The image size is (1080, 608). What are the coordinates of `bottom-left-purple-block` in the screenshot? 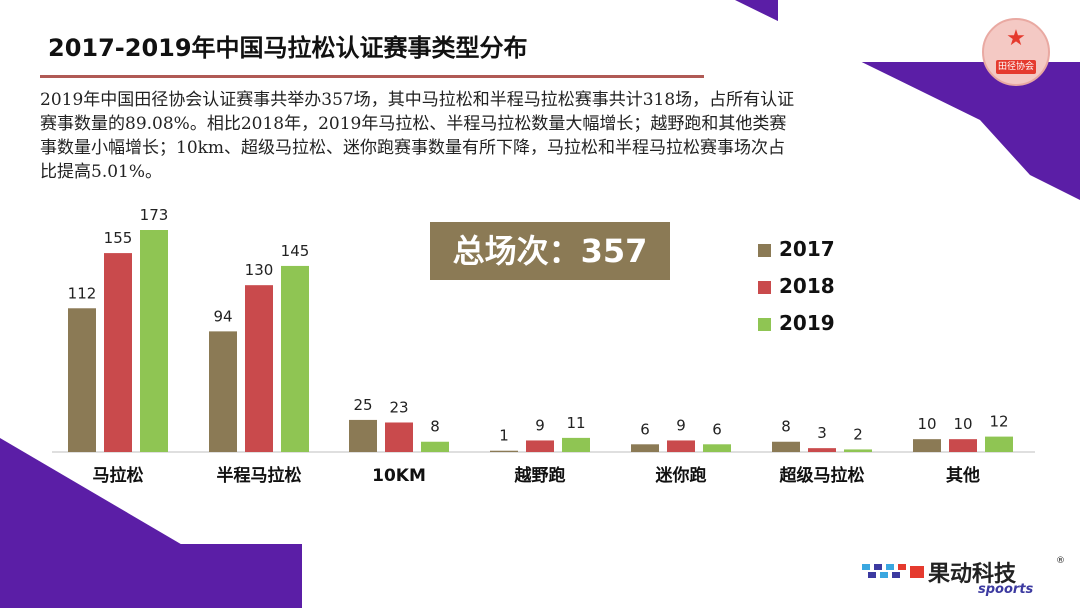 It's located at (151, 576).